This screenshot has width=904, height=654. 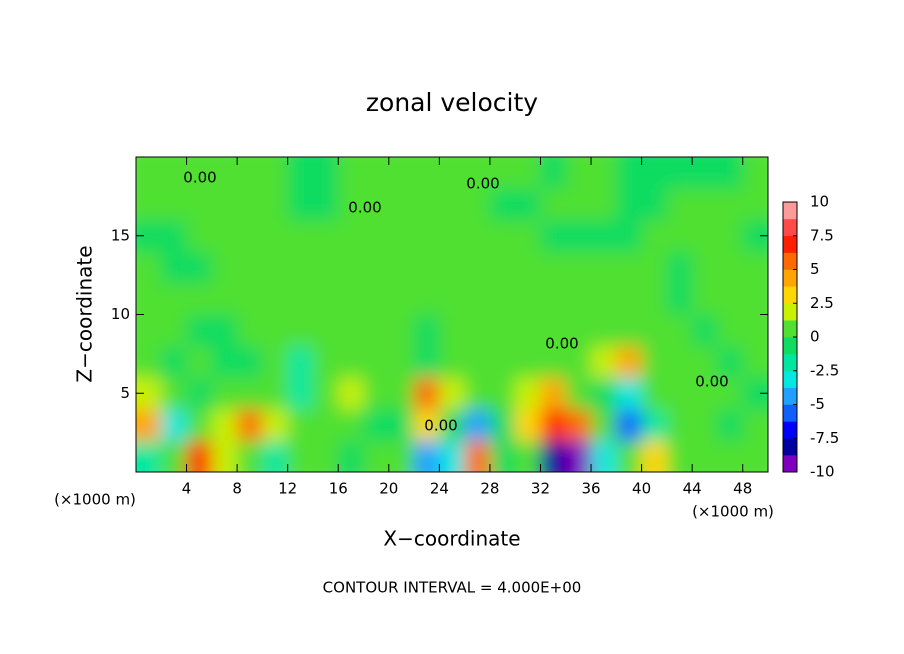 I want to click on y-tick-label: 5, so click(x=125, y=393).